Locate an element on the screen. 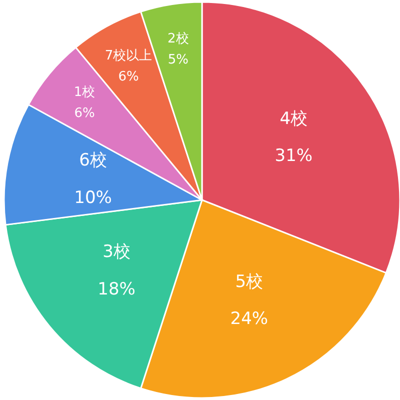 This screenshot has width=400, height=400. data-label: 18% is located at coordinates (117, 289).